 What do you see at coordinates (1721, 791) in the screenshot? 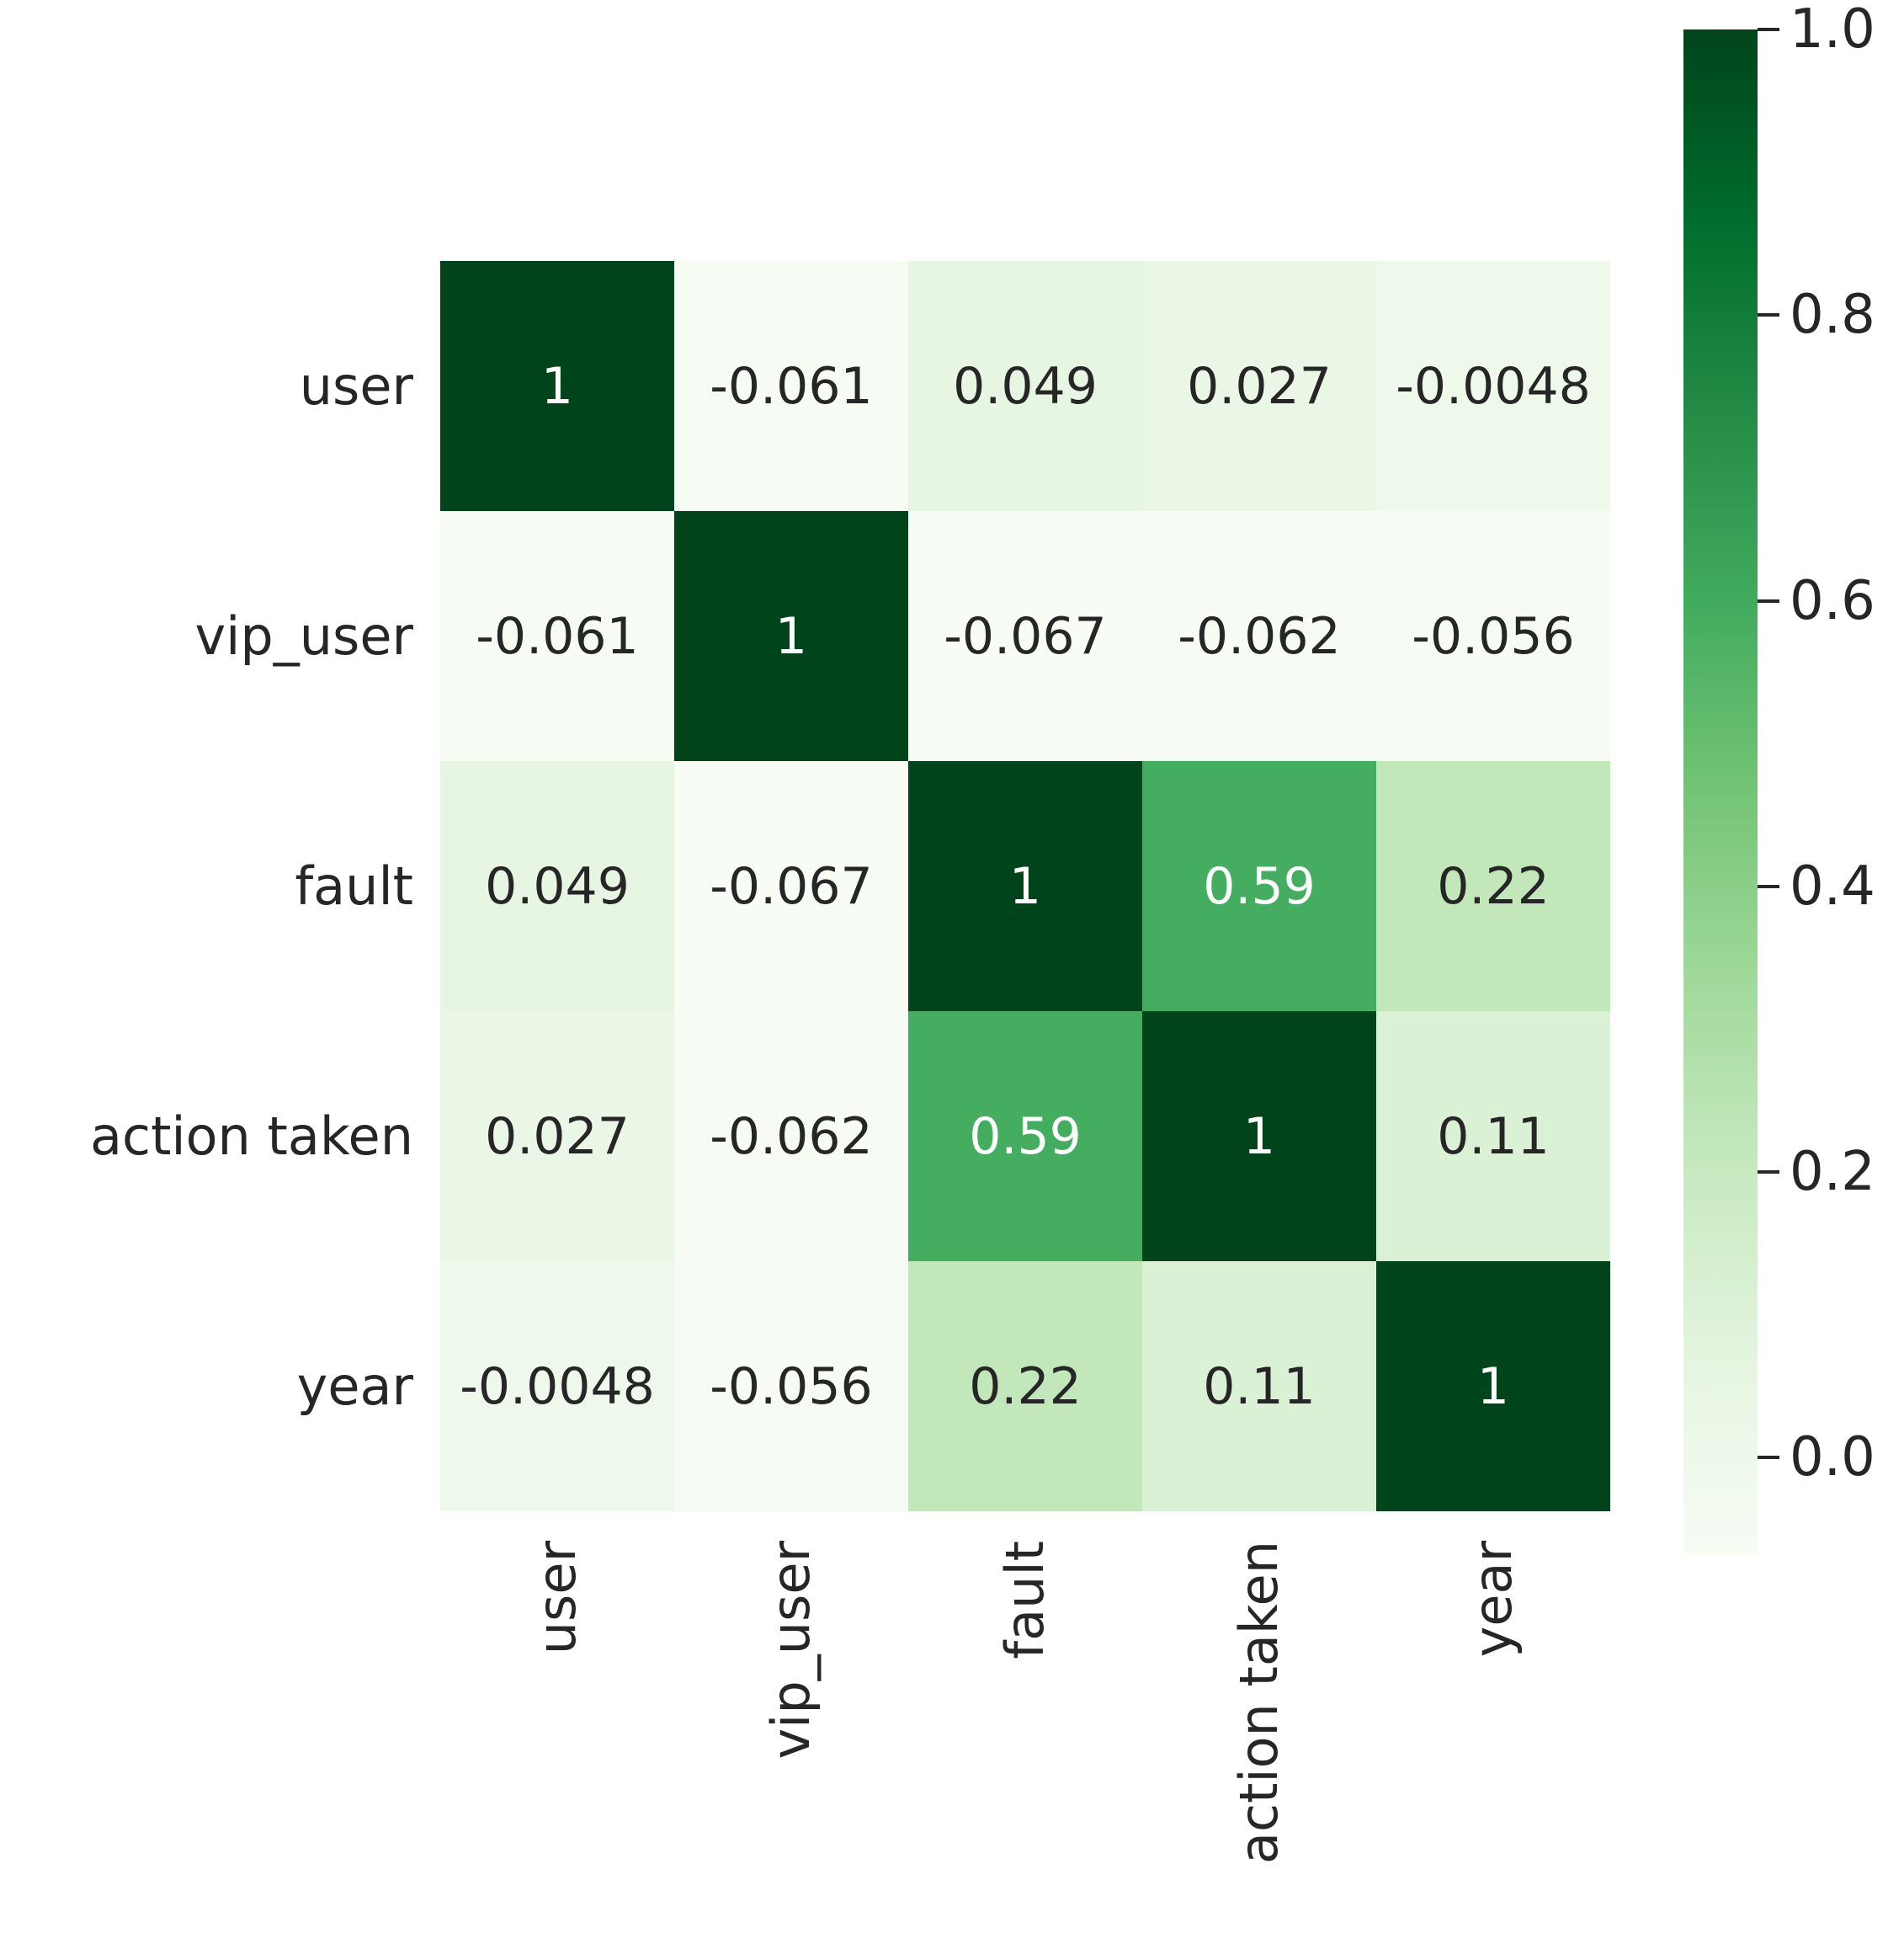
I see `colorbar-gradient` at bounding box center [1721, 791].